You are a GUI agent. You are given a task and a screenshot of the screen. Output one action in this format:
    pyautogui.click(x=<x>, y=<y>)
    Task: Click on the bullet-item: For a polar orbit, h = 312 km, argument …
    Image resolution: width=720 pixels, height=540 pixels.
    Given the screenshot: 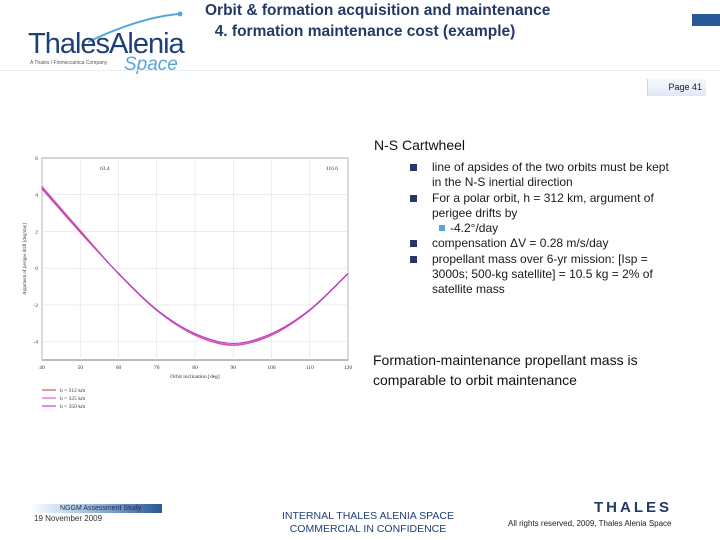 What is the action you would take?
    pyautogui.click(x=541, y=206)
    